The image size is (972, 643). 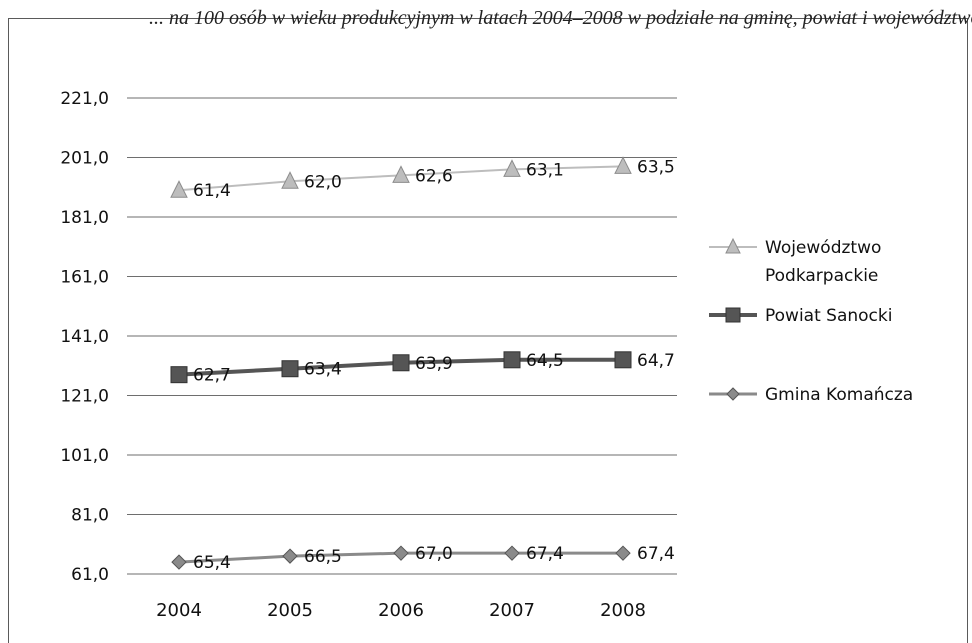 What do you see at coordinates (512, 610) in the screenshot?
I see `x-tick-label: 2007` at bounding box center [512, 610].